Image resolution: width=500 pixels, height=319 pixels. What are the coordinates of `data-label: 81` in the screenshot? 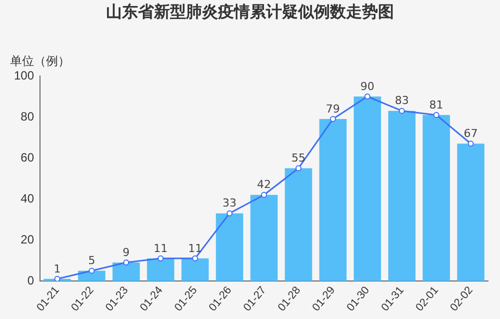 It's located at (436, 105).